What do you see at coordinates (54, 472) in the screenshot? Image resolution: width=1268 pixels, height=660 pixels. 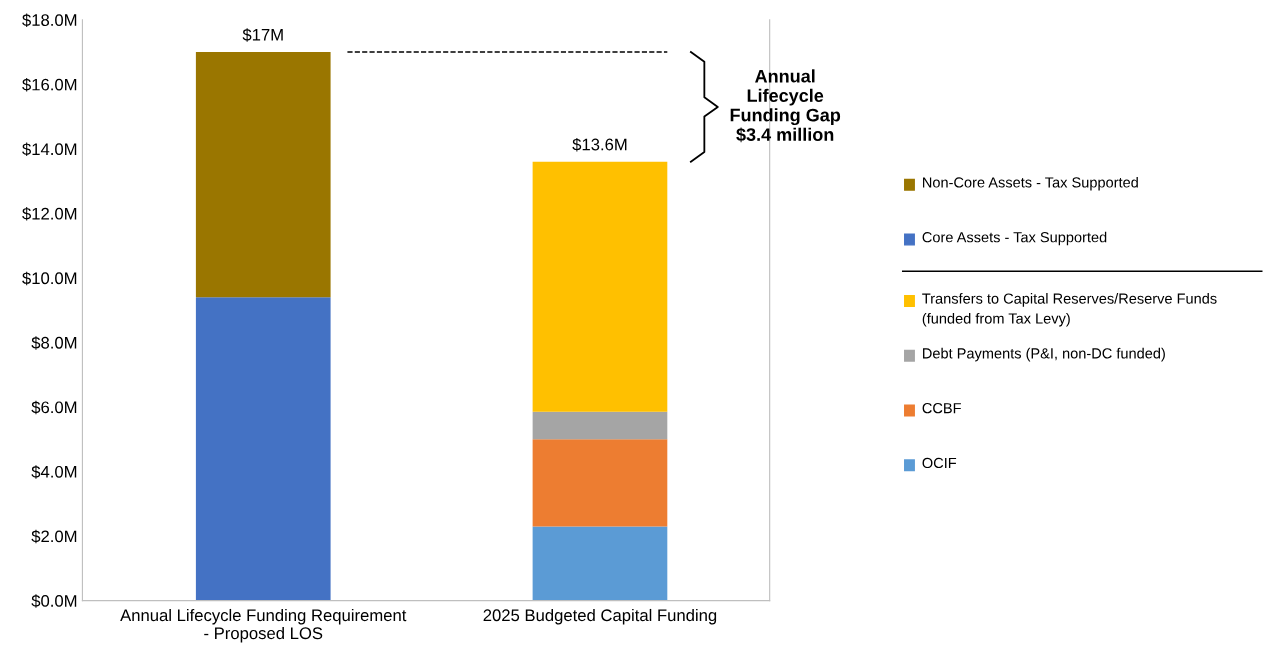 I see `y-tick-label: $4.0M` at bounding box center [54, 472].